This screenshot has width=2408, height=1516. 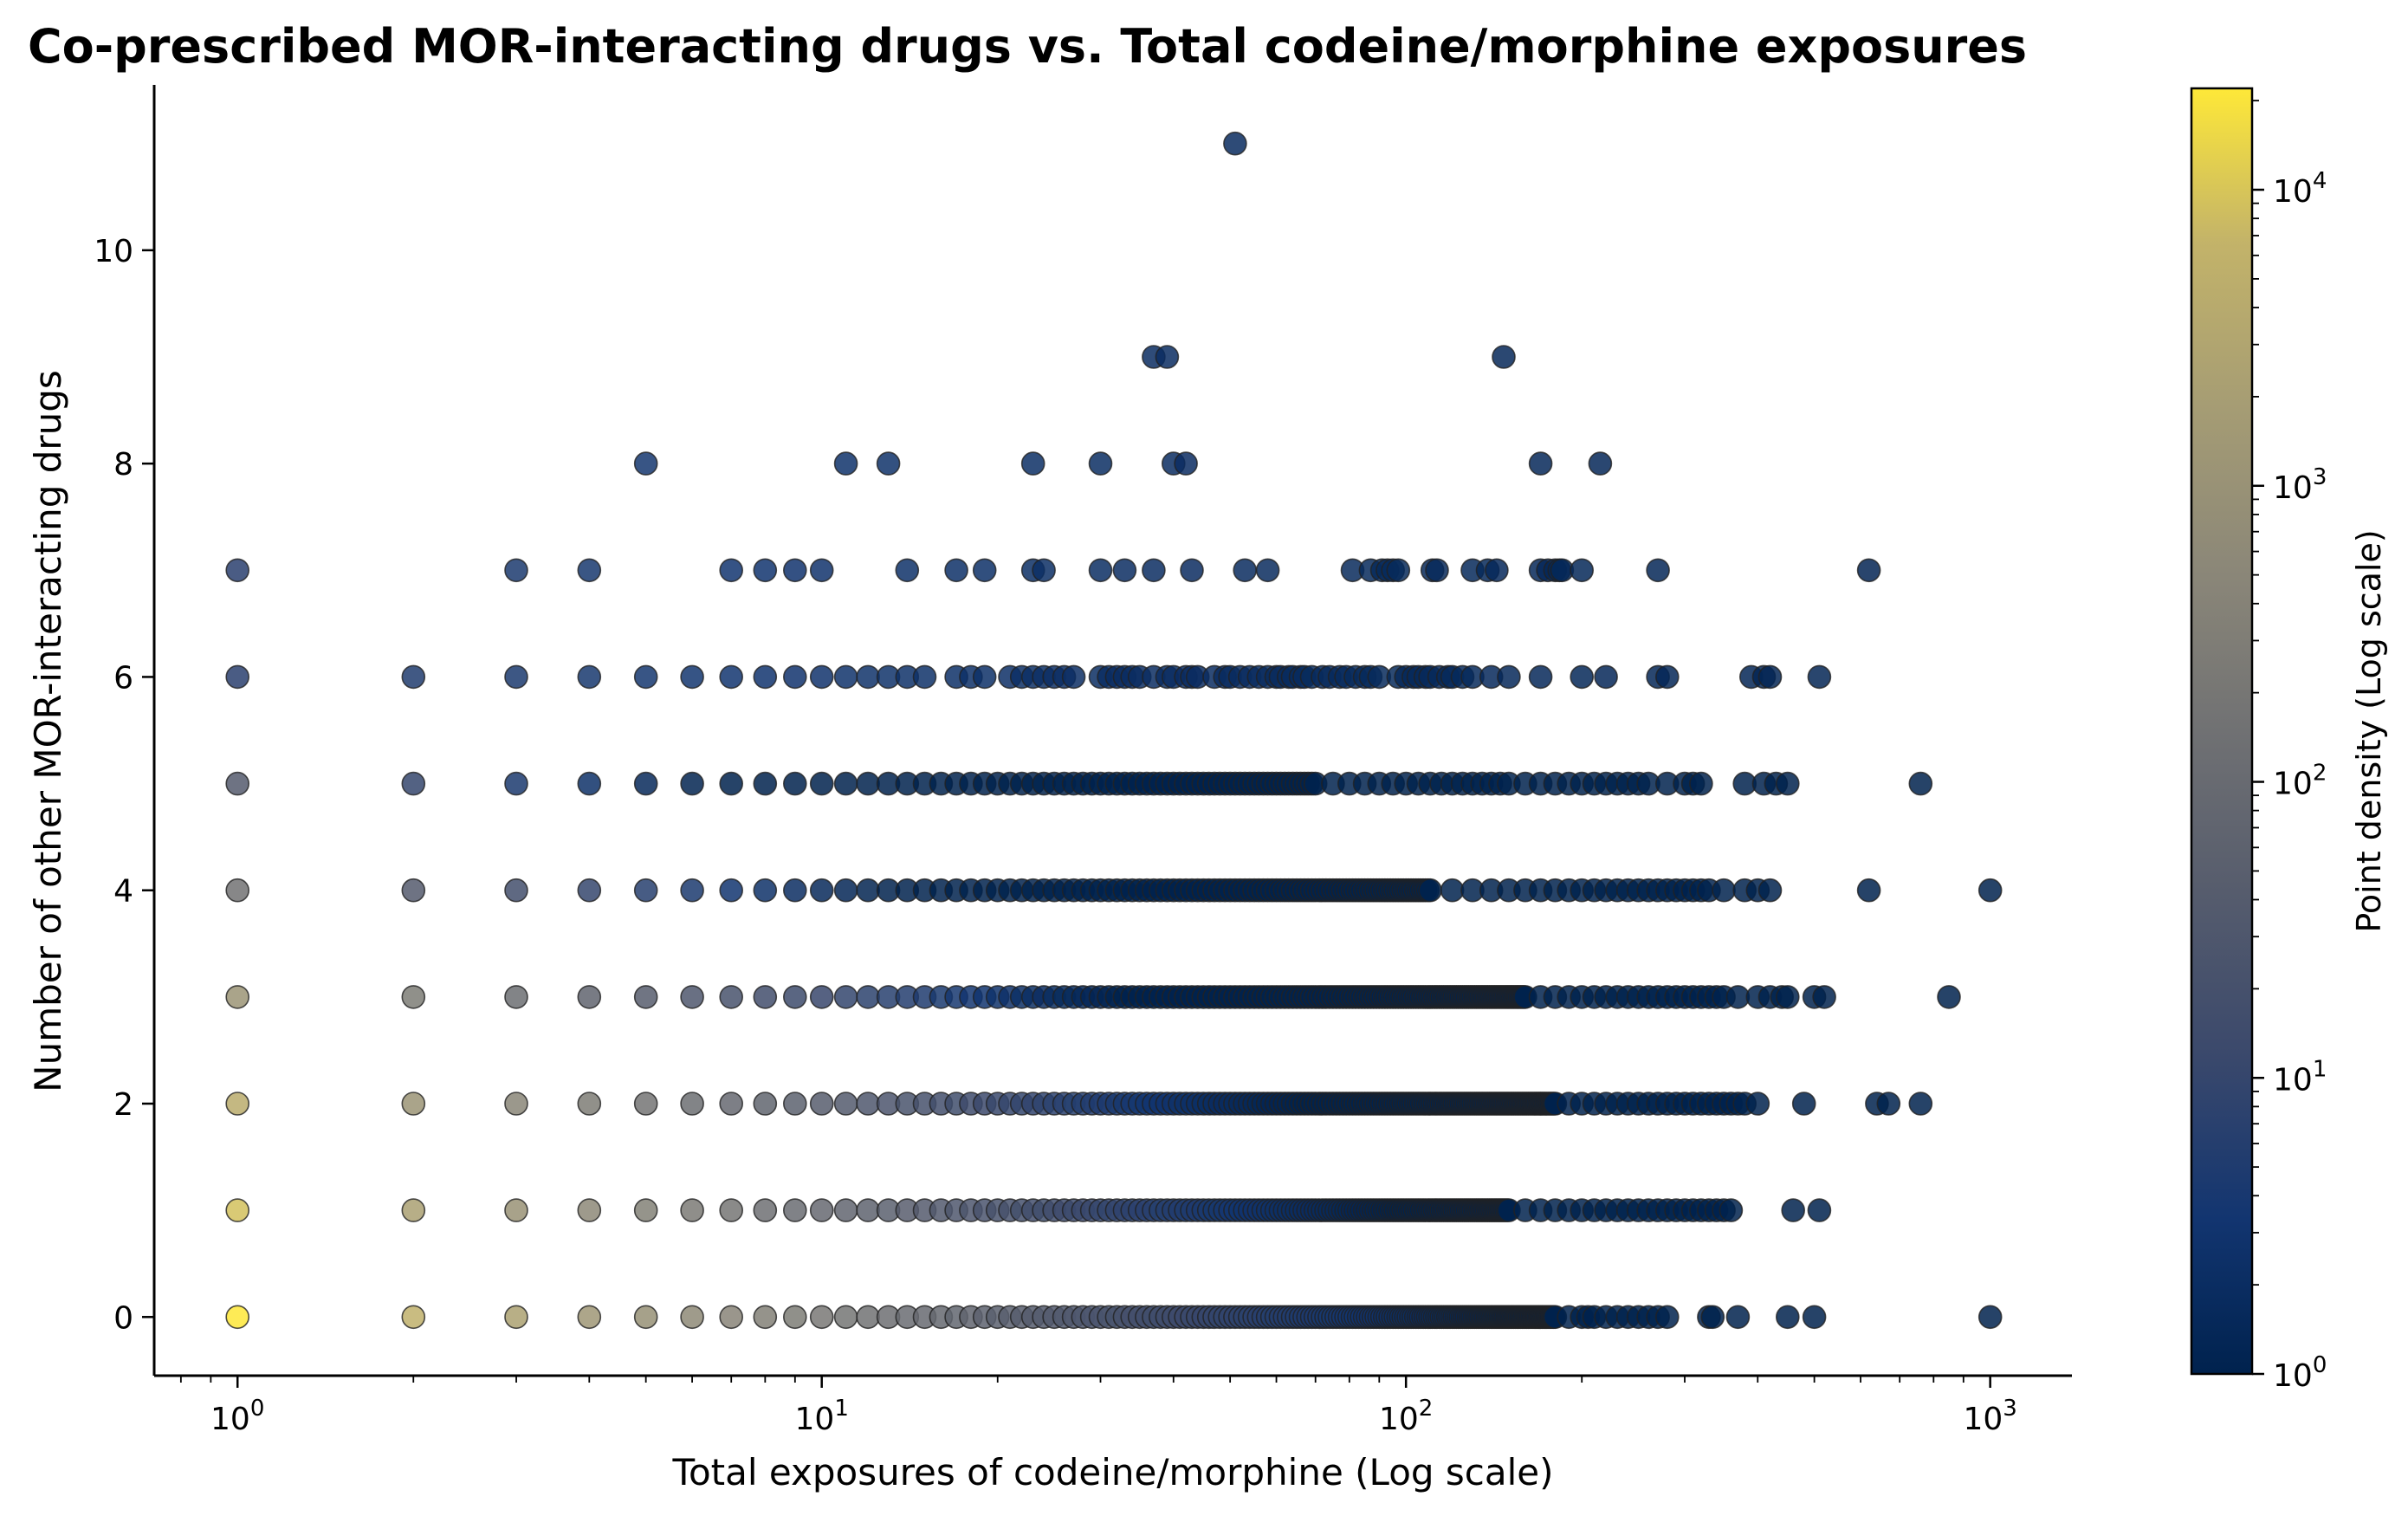 What do you see at coordinates (2300, 781) in the screenshot?
I see `colorbar-tick-label: 10²` at bounding box center [2300, 781].